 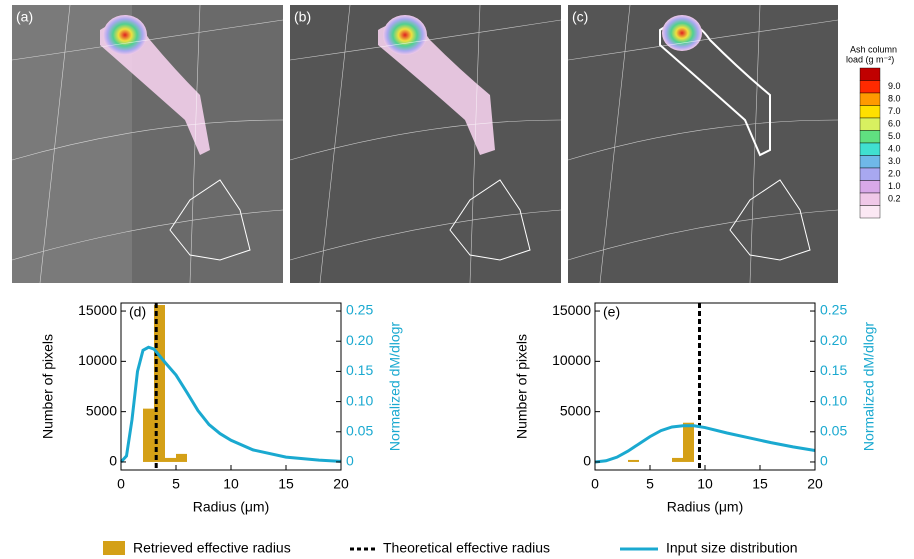 What do you see at coordinates (302, 17) in the screenshot?
I see `panel-label: (b)` at bounding box center [302, 17].